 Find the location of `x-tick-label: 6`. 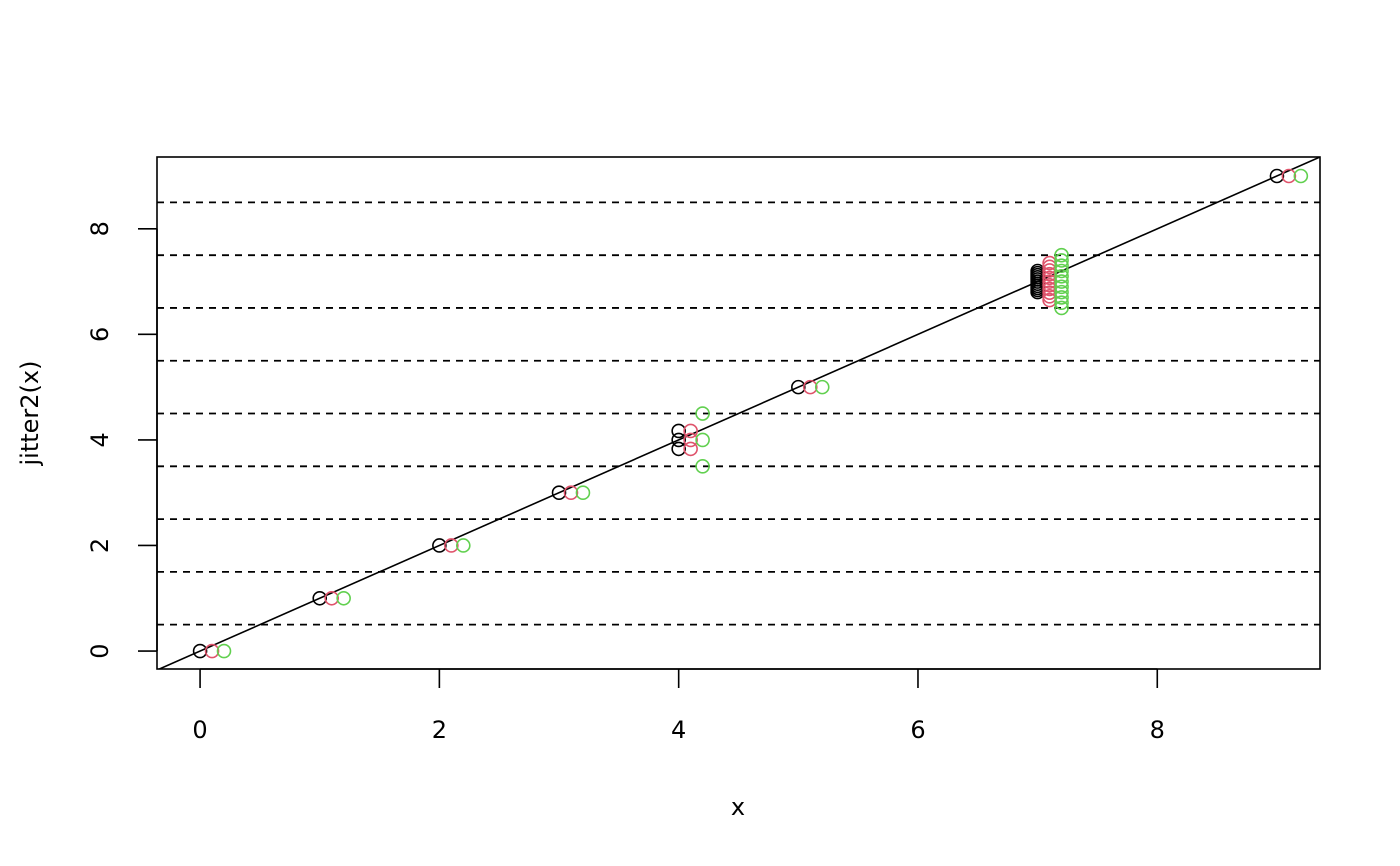

x-tick-label: 6 is located at coordinates (917, 730).